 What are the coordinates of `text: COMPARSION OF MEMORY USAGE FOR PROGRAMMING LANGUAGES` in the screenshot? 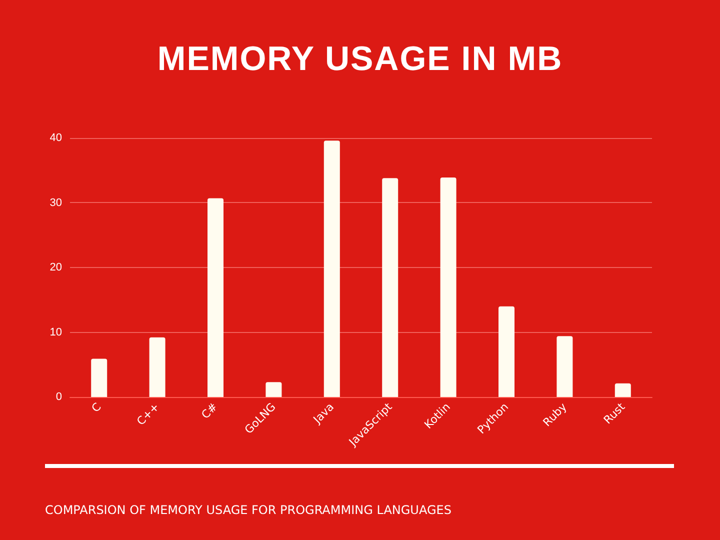 It's located at (248, 510).